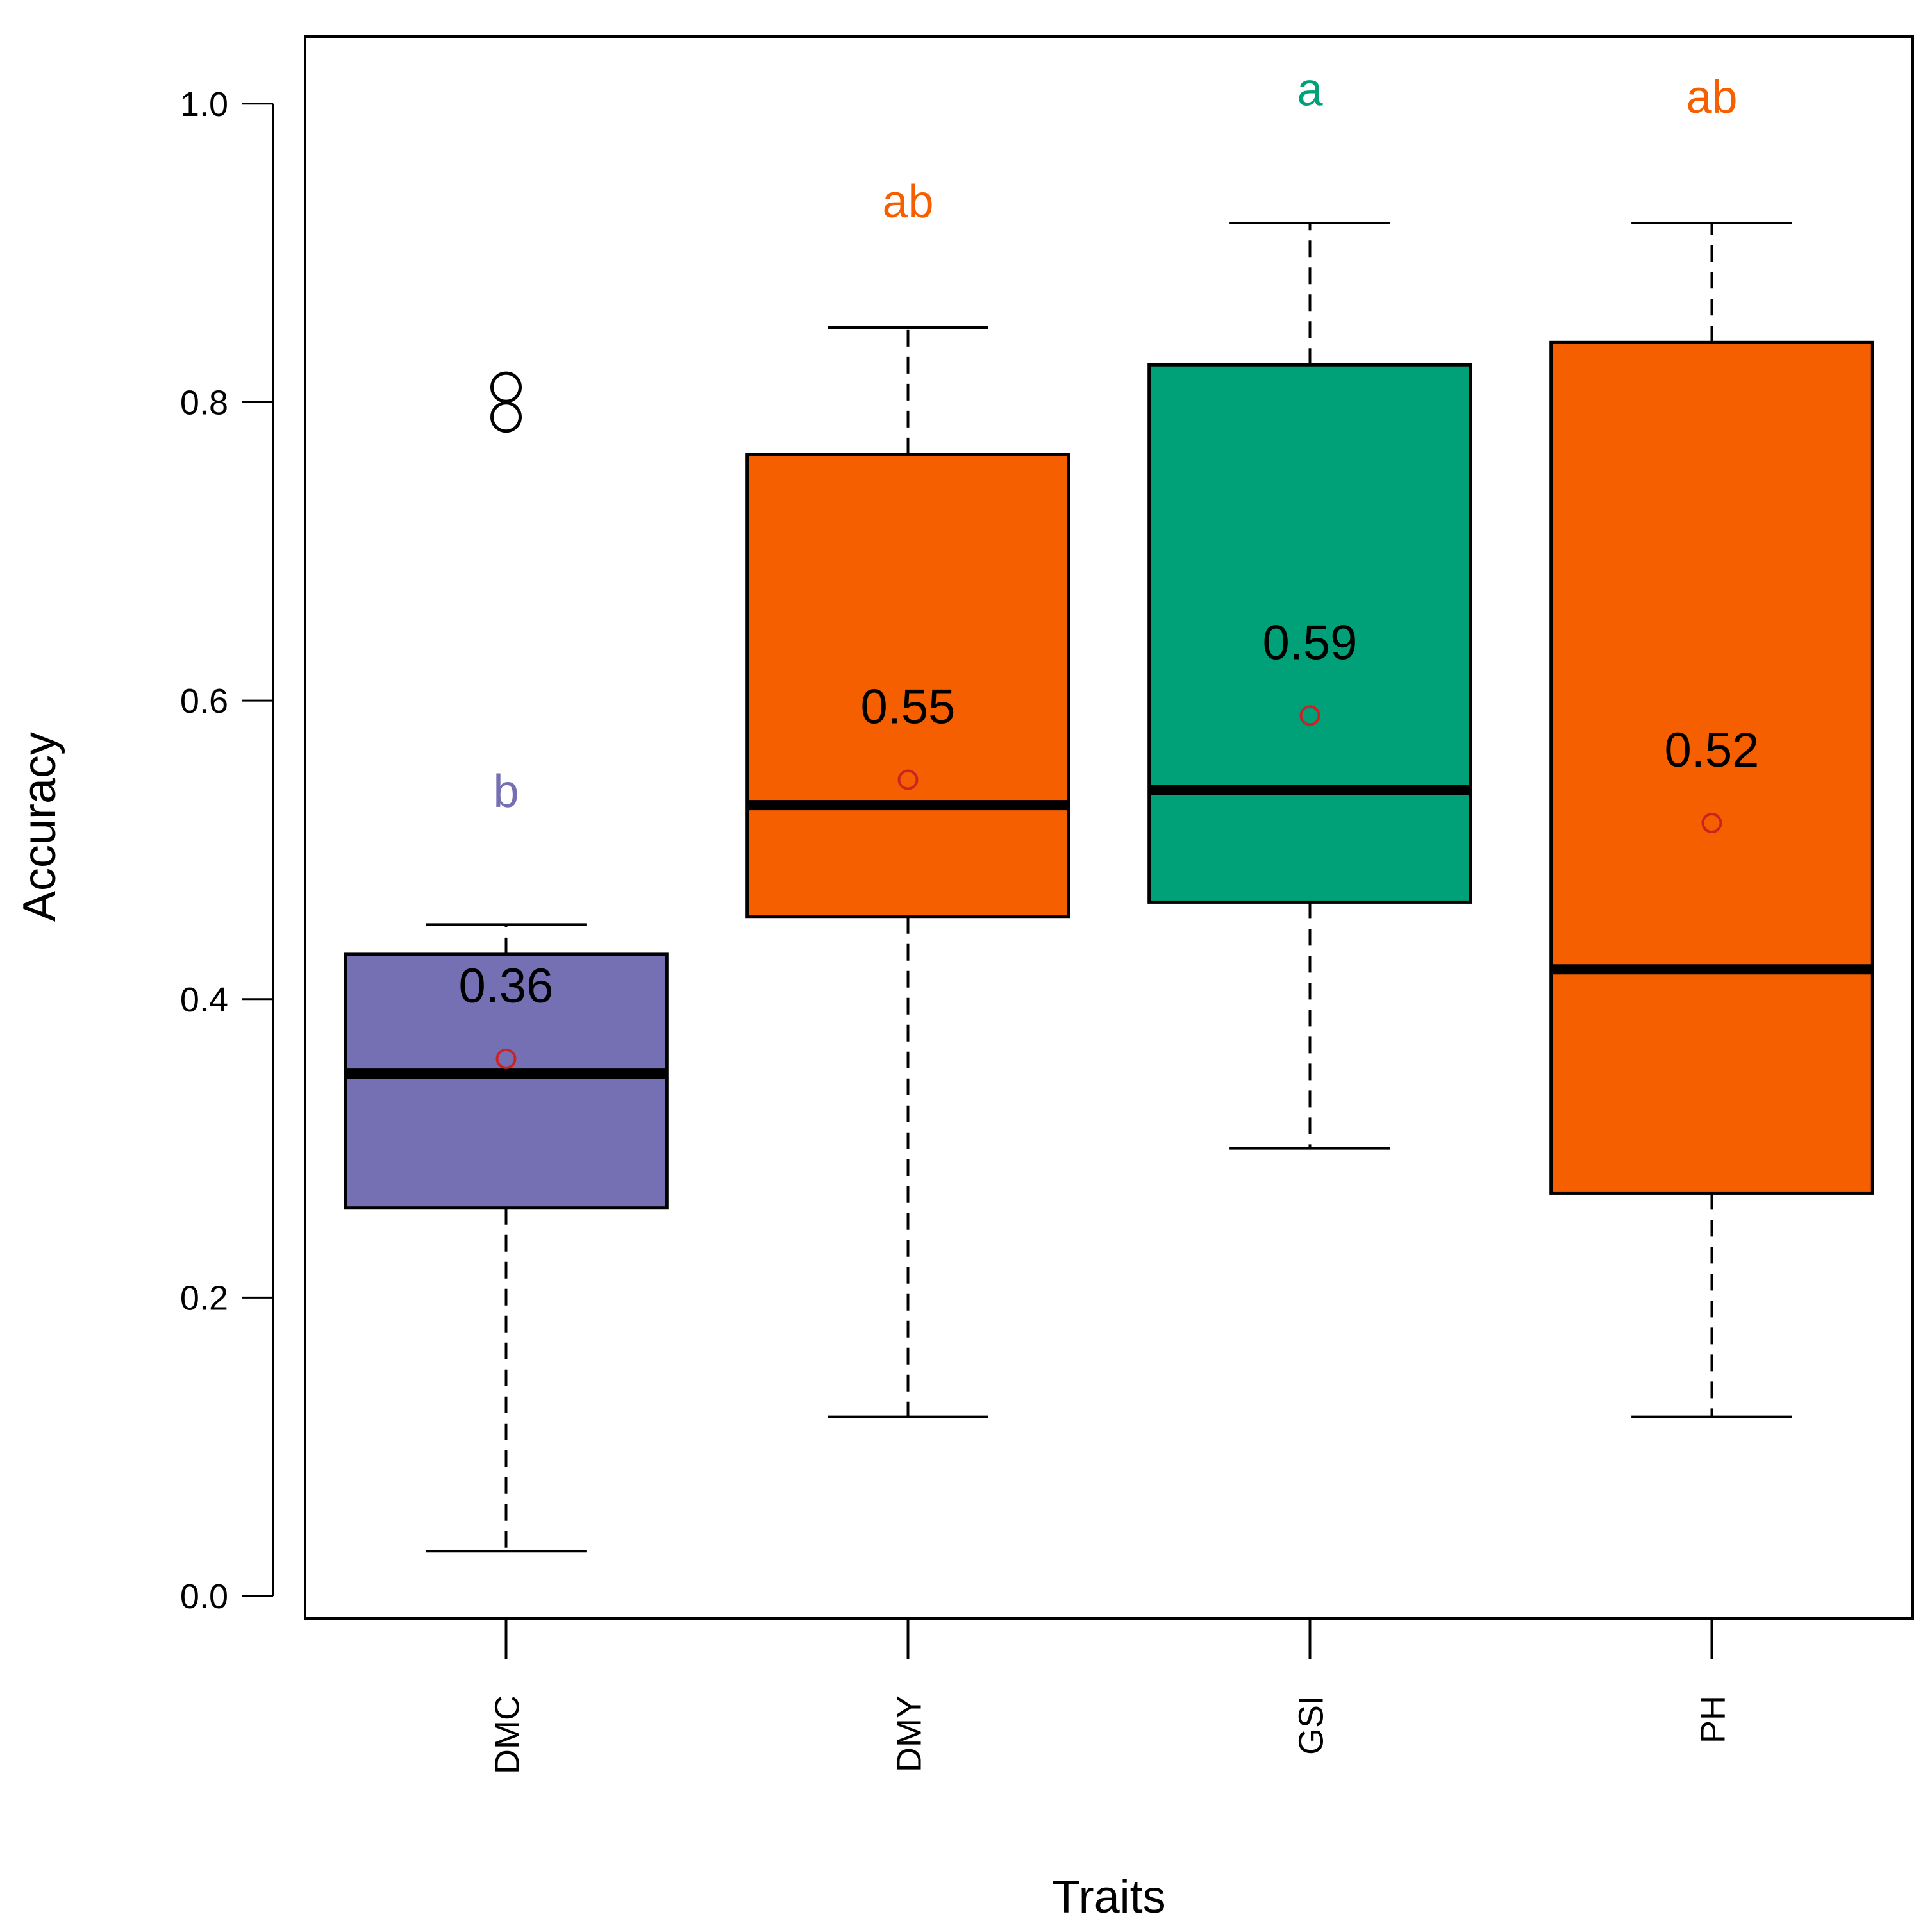  What do you see at coordinates (204, 1596) in the screenshot?
I see `y-tick-label: 0.0` at bounding box center [204, 1596].